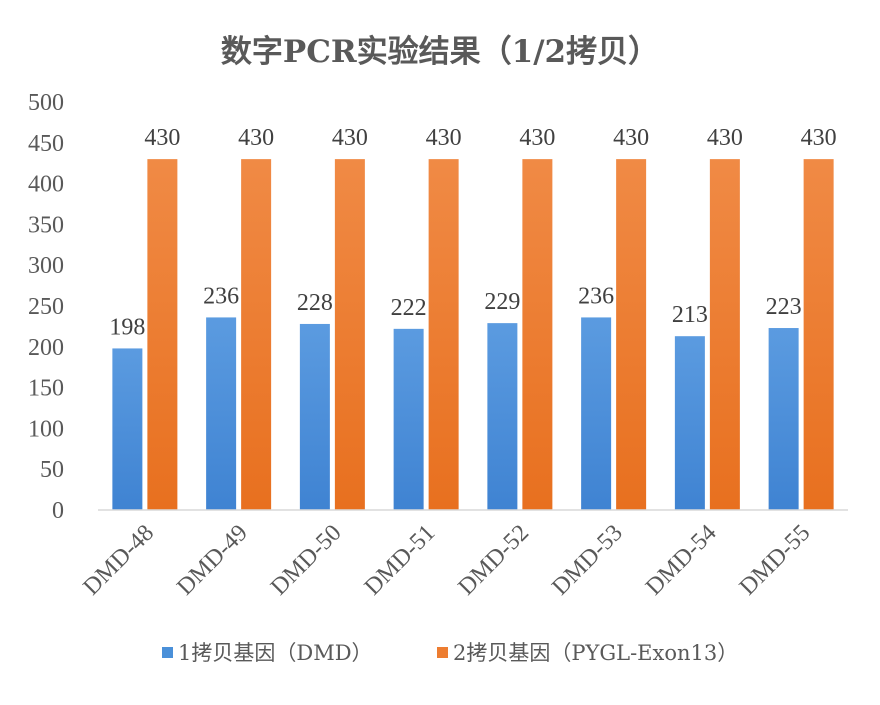 Image resolution: width=880 pixels, height=705 pixels. Describe the element at coordinates (440, 52) in the screenshot. I see `chart-title: 数字PCR实验结果（1/2拷贝）` at that location.